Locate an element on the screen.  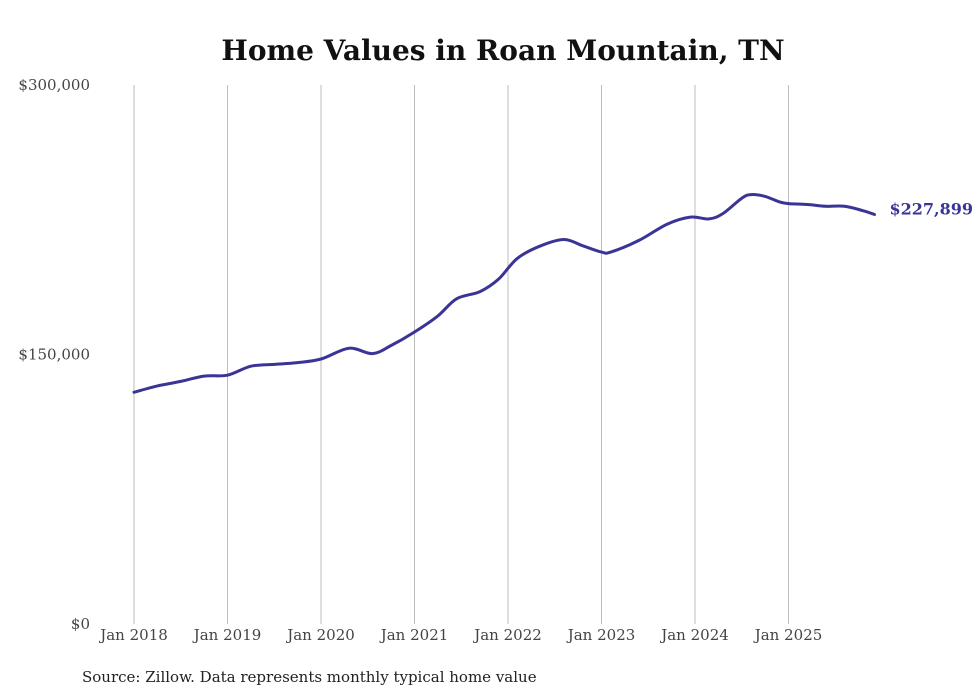
chart-title: Home Values in Roan Mountain, TN is located at coordinates (502, 50).